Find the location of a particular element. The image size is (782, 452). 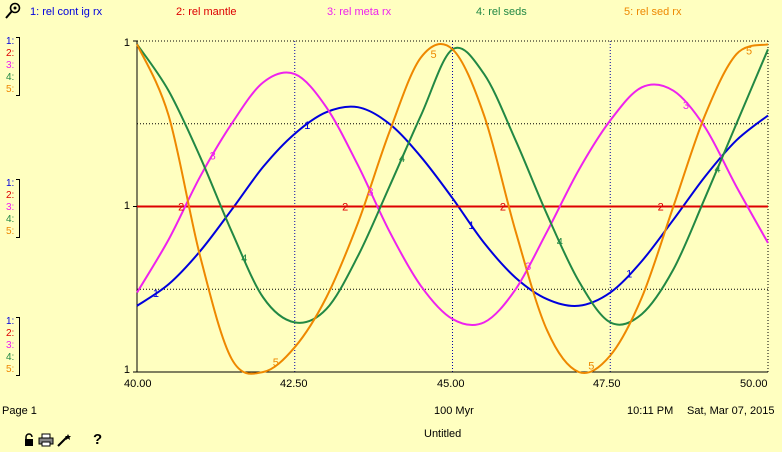

x-tick-label: 45.00 is located at coordinates (451, 384).